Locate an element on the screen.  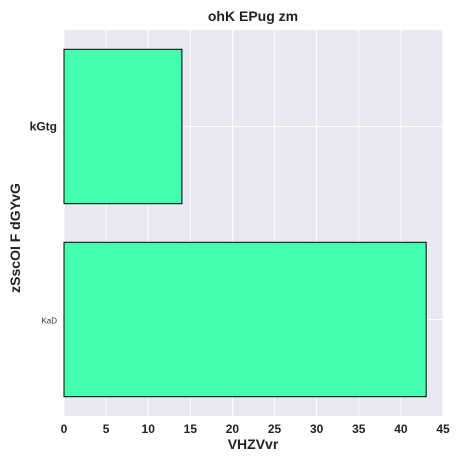
y-axis-label: zSscOI F dGYvG is located at coordinates (15, 238).